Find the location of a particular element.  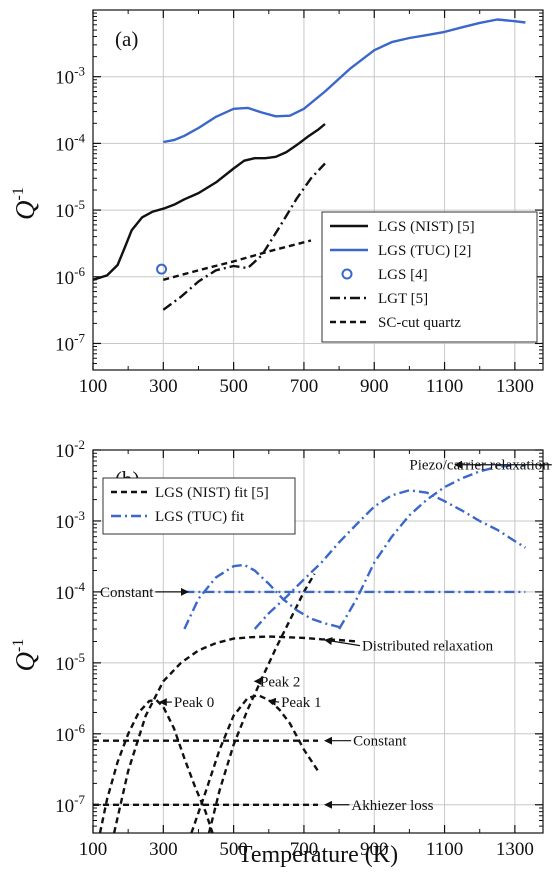

y-tick-exponent: -2 is located at coordinates (79, 444).